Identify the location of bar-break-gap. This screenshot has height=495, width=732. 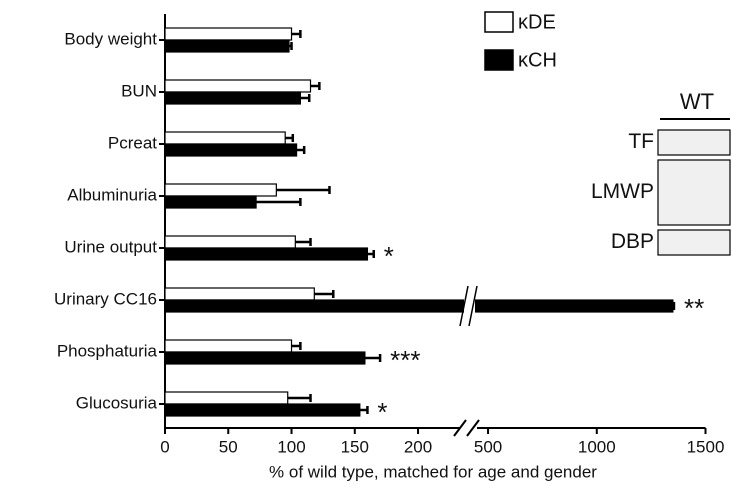
(469, 306).